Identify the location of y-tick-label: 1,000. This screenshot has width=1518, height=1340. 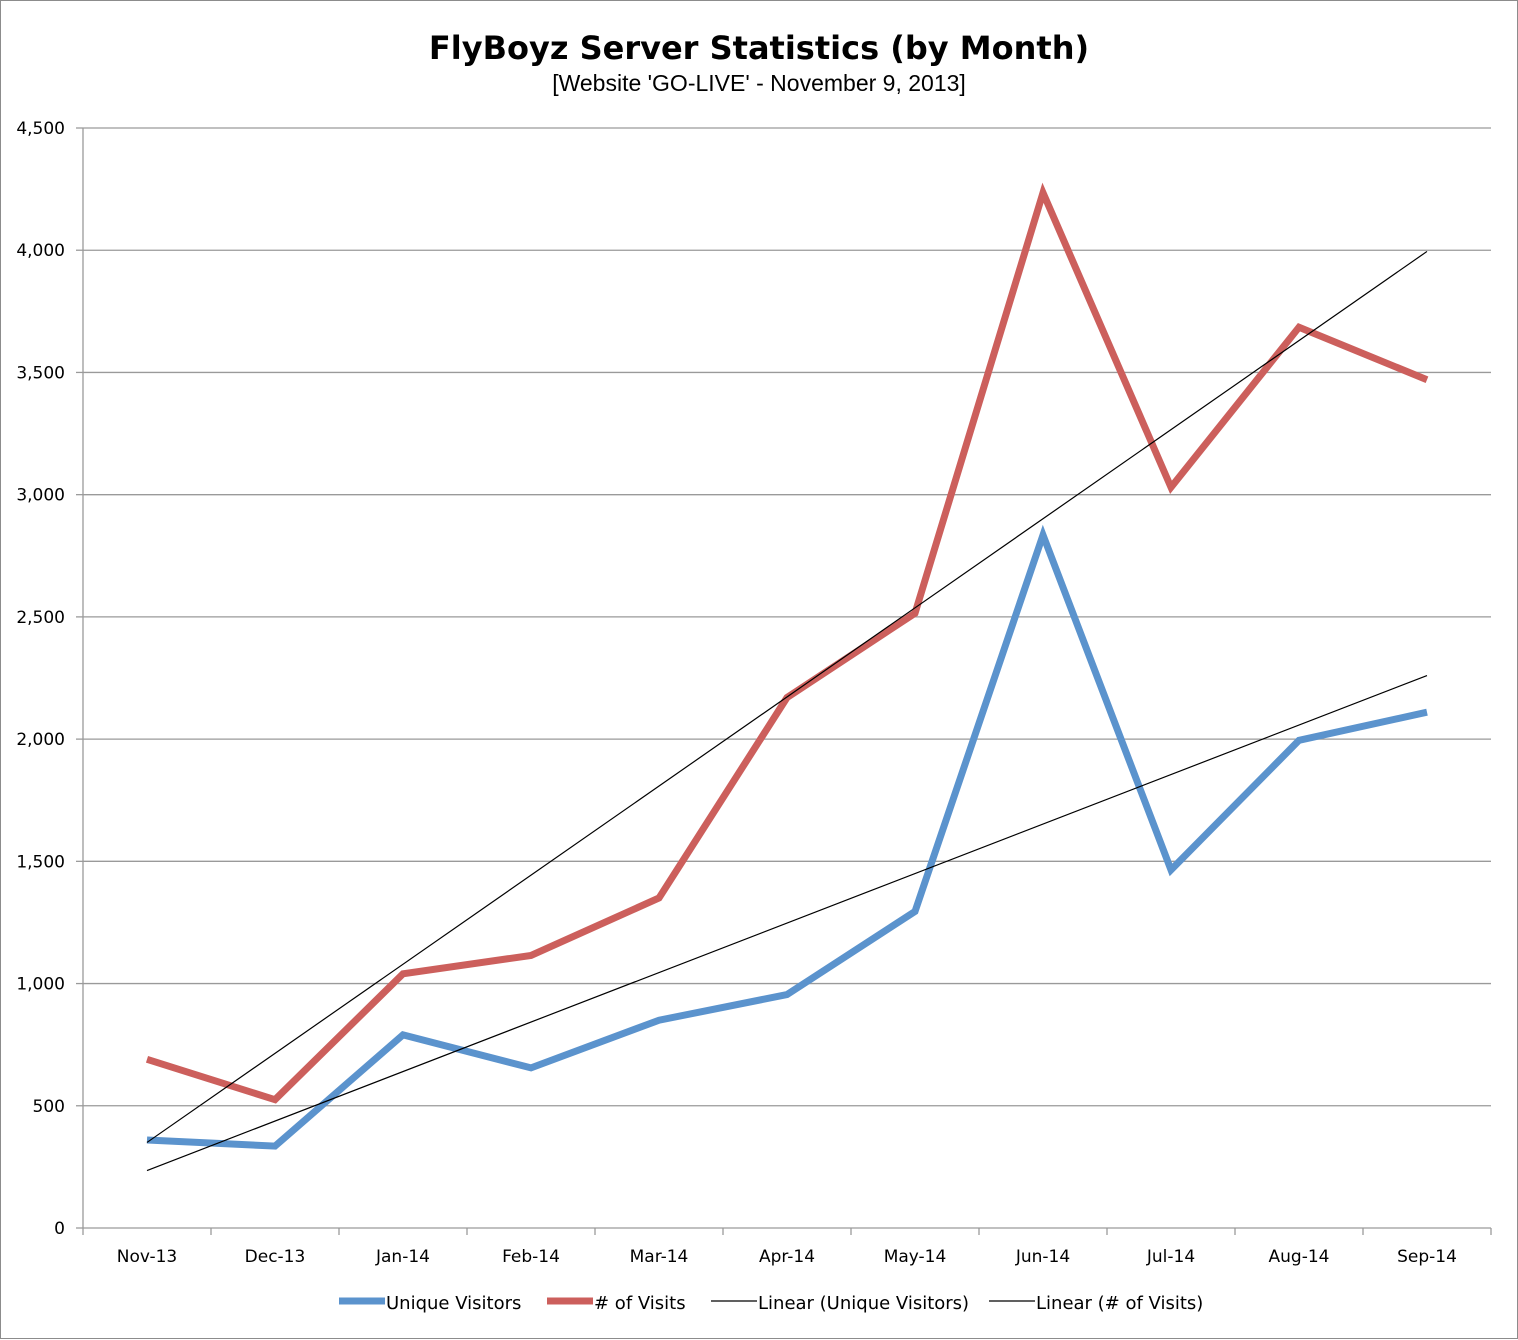
(40, 985).